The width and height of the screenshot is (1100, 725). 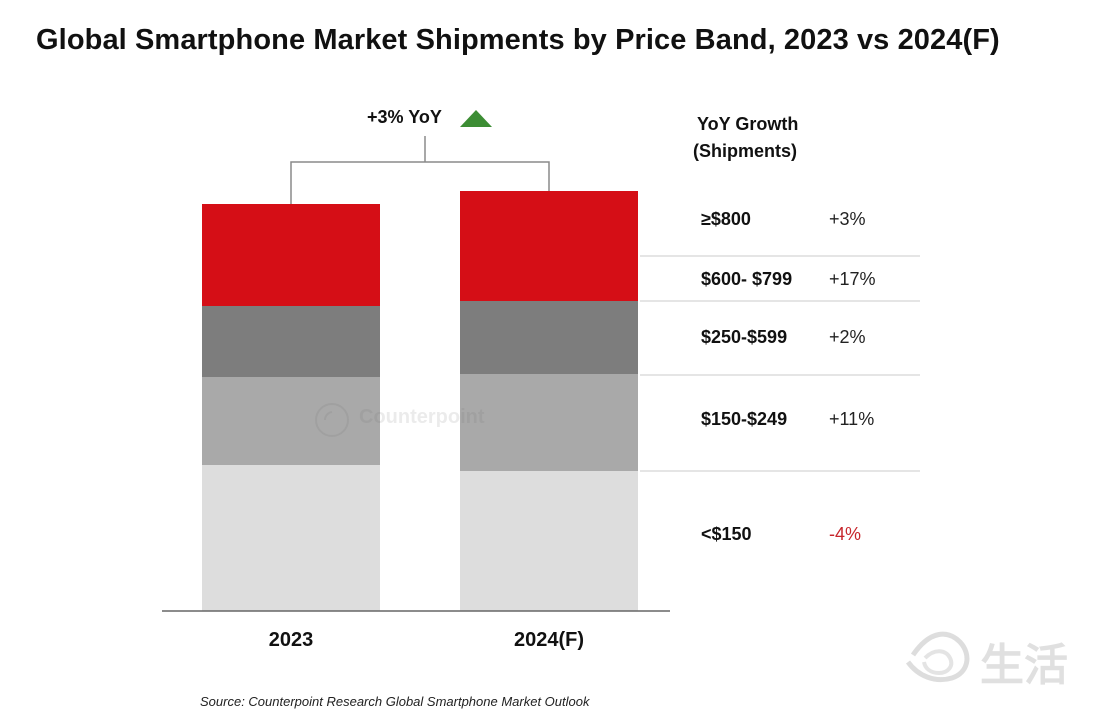 What do you see at coordinates (291, 640) in the screenshot?
I see `category-label-0: 2023` at bounding box center [291, 640].